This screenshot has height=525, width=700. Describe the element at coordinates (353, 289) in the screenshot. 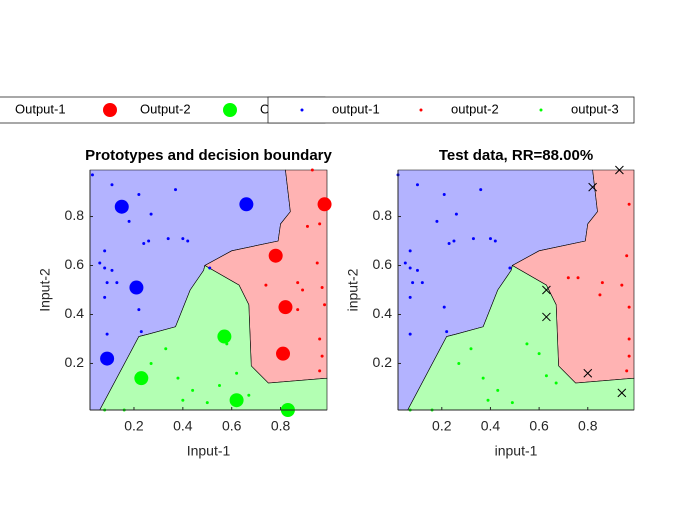

I see `y-axis-label: input-2` at that location.